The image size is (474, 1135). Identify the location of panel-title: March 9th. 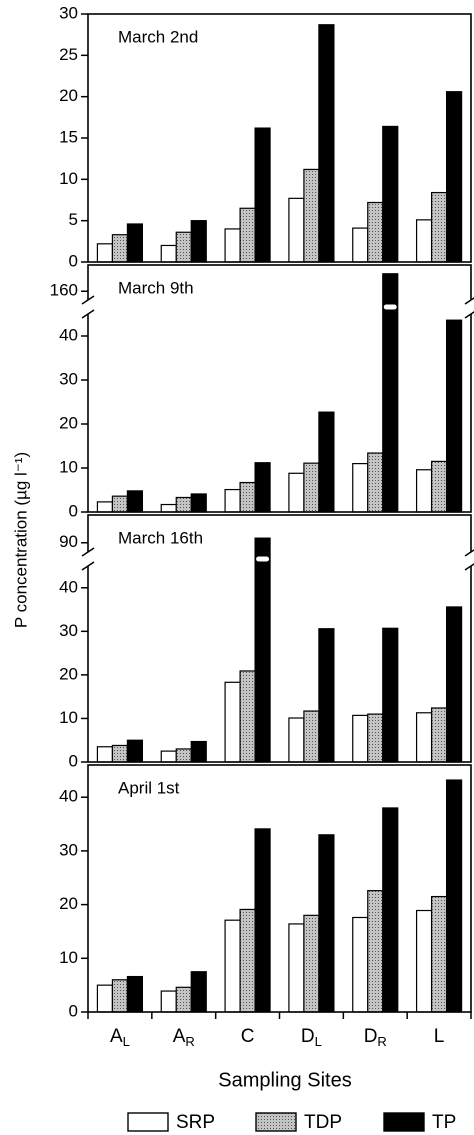
(156, 287).